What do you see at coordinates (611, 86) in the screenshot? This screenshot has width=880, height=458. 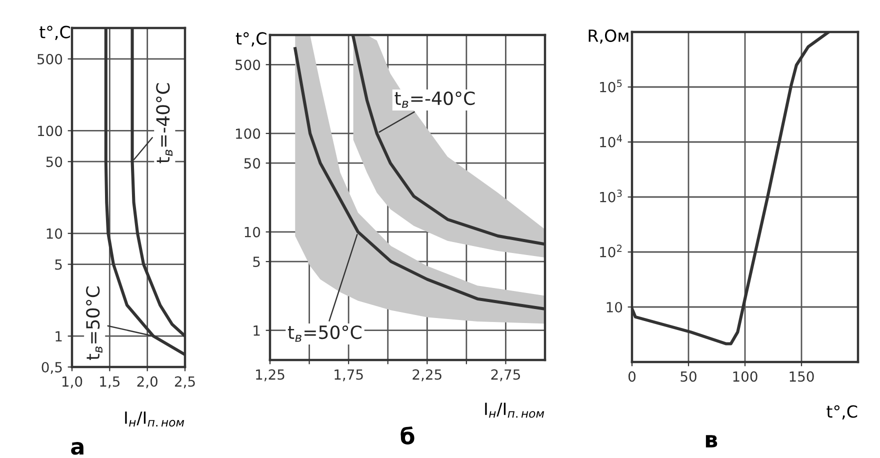 I see `y-tick-label: 10$^{5}$` at bounding box center [611, 86].